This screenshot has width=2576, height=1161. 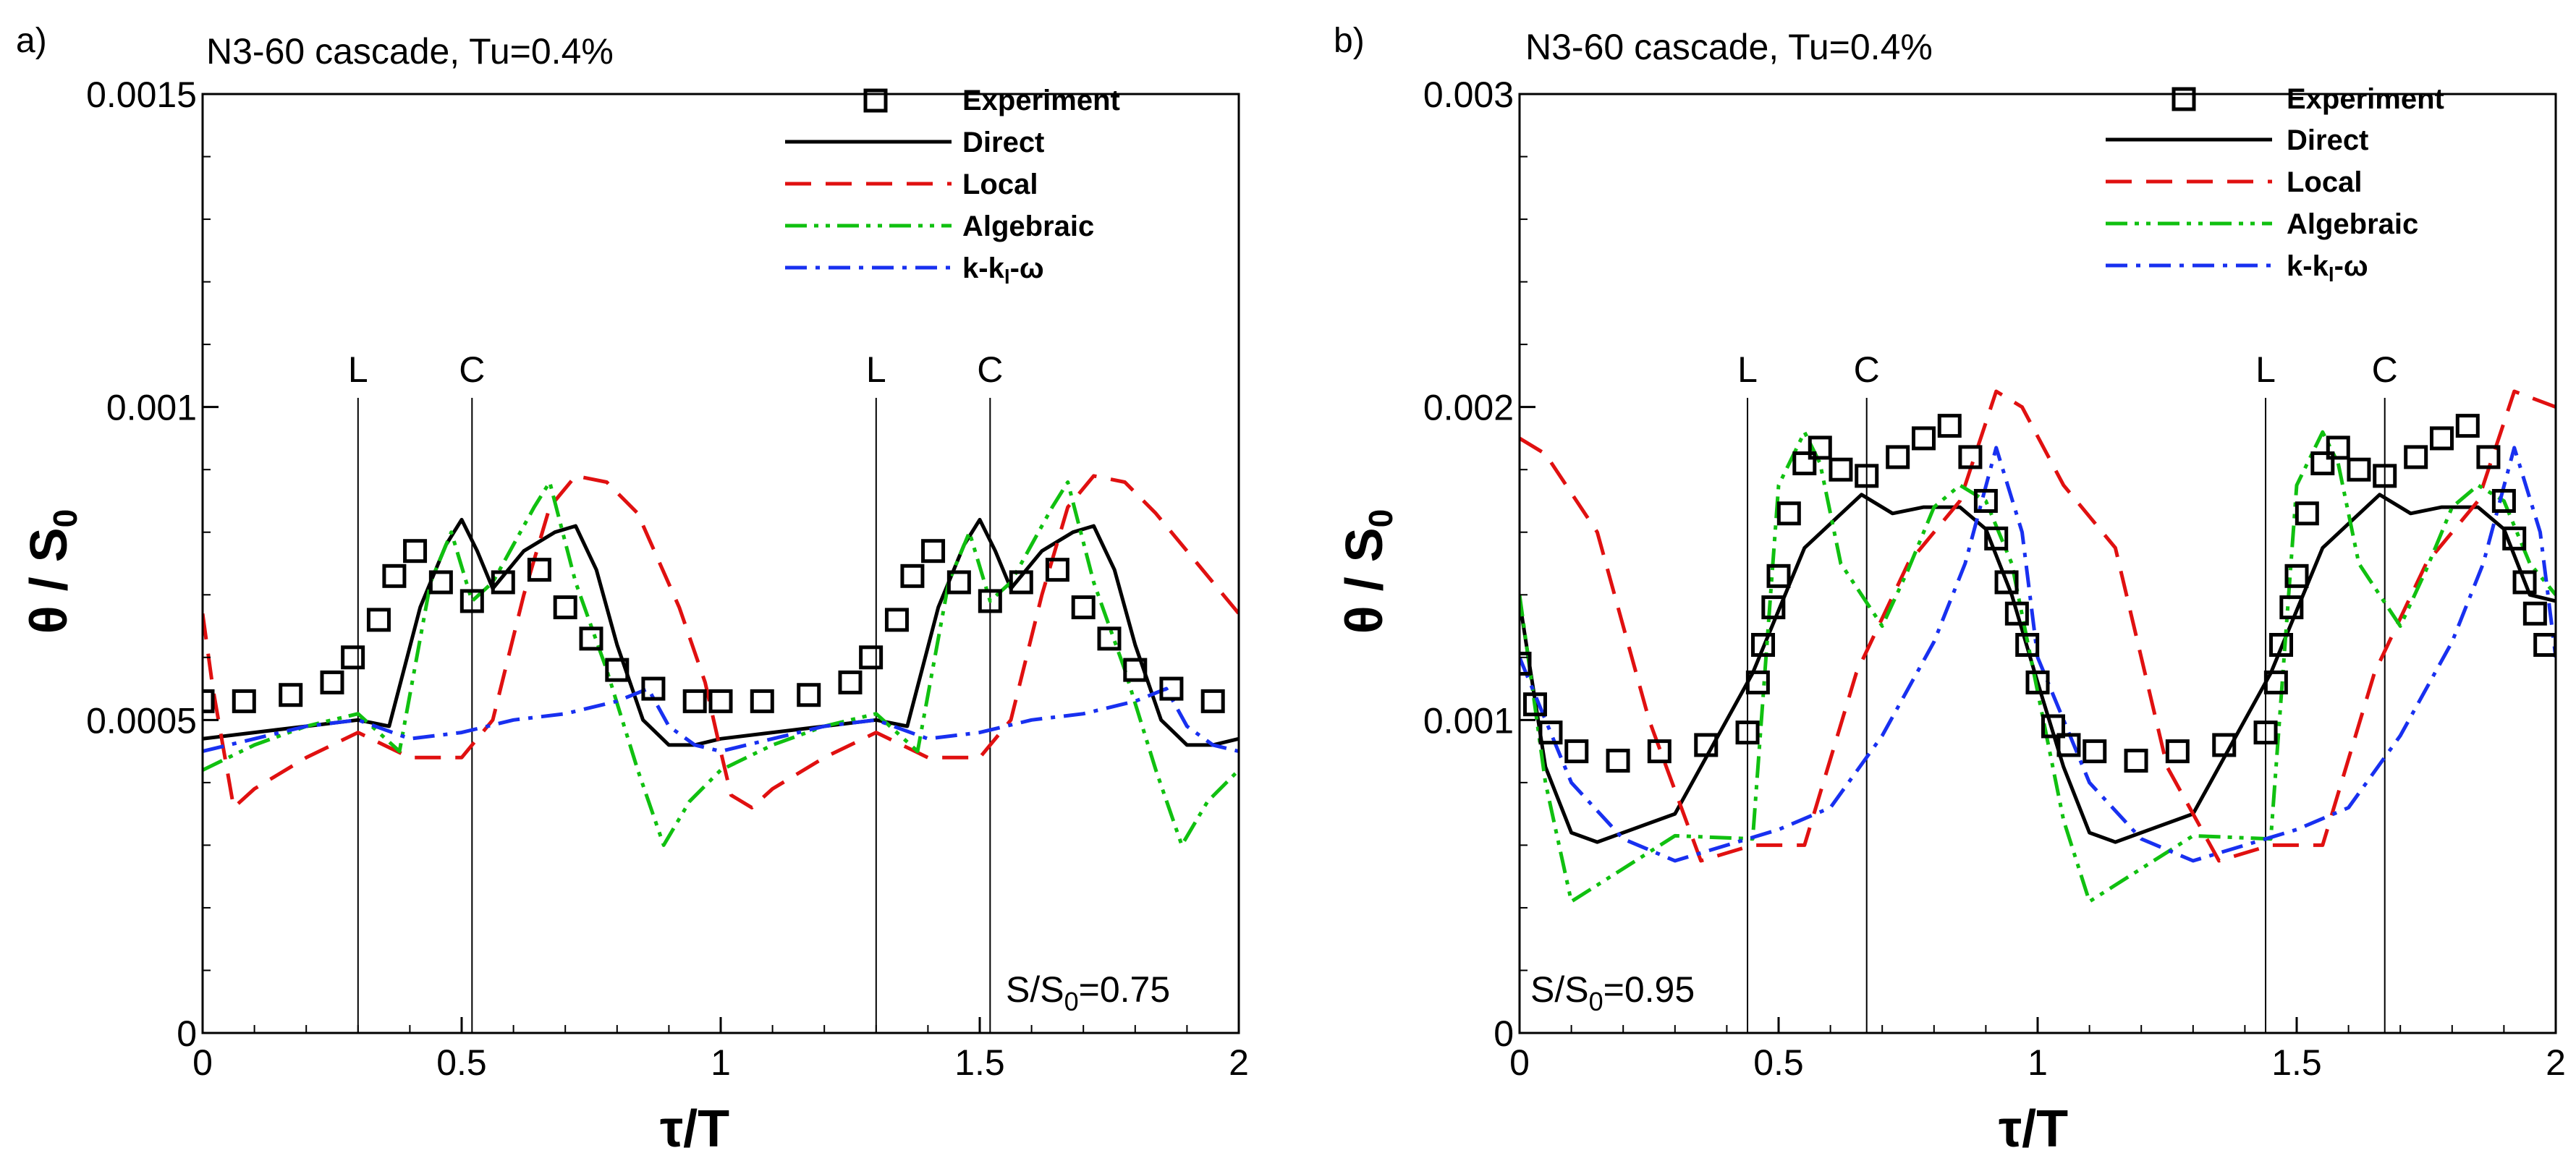 I want to click on legend-b-kkl-label: k-kl-ω, so click(x=2327, y=268).